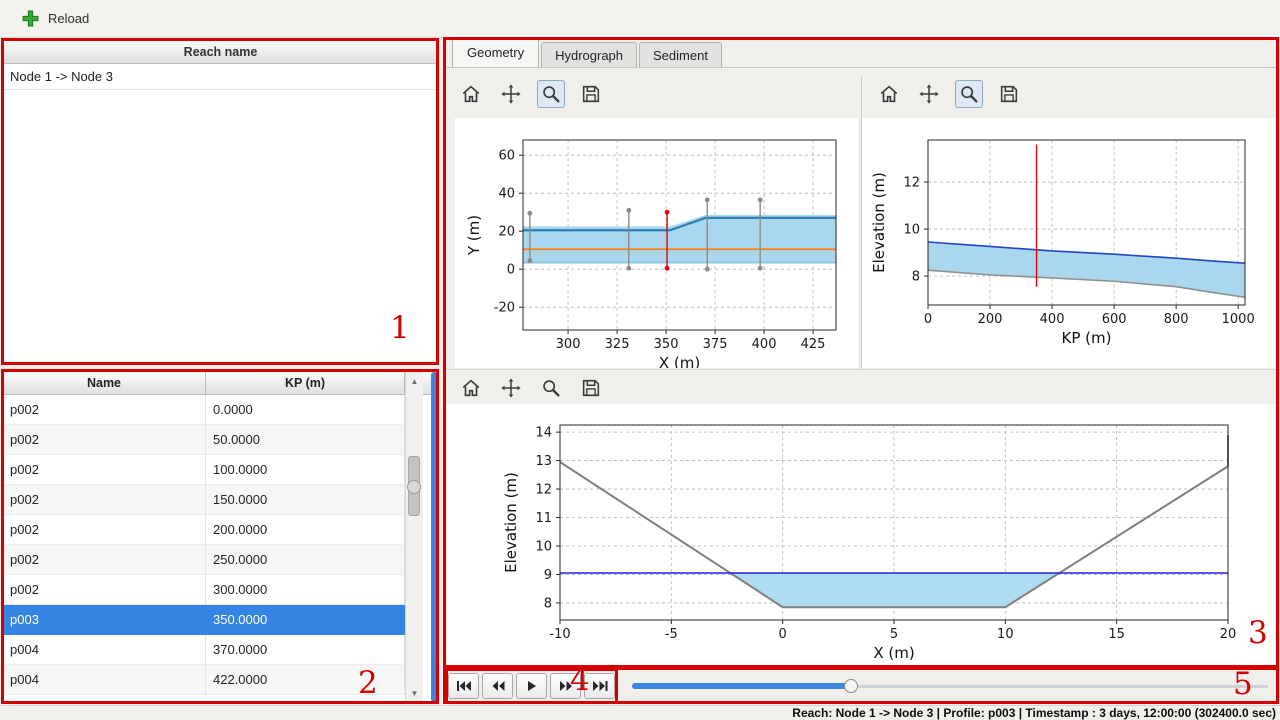  I want to click on play-button, so click(531, 686).